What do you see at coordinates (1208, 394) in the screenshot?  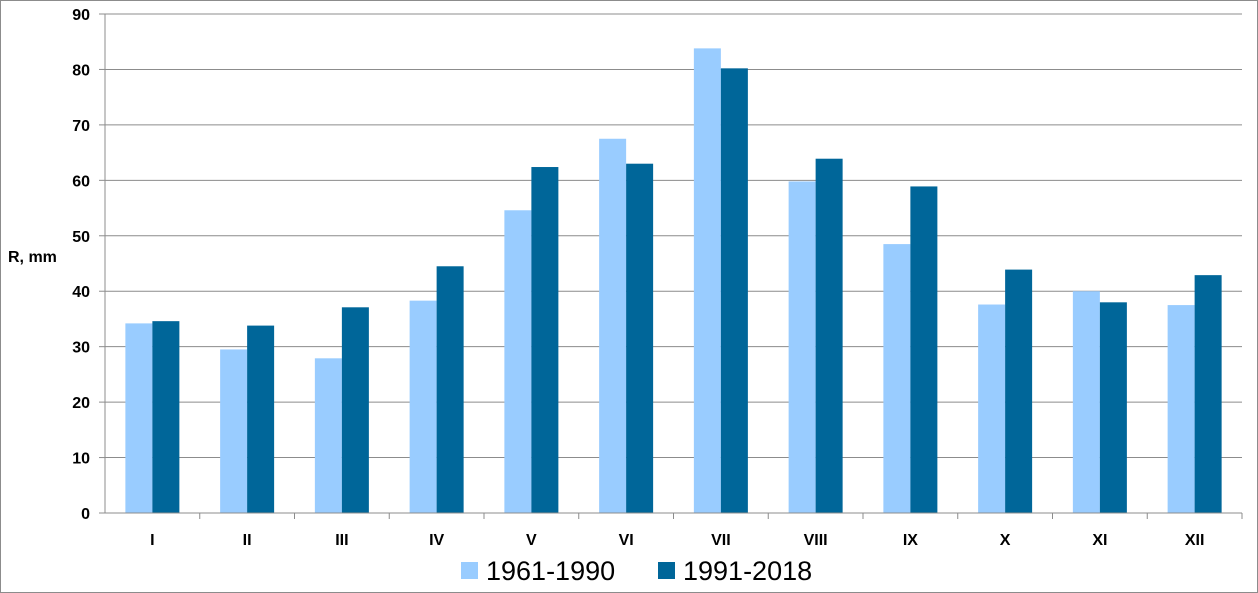 I see `bar-1991-2018-XII` at bounding box center [1208, 394].